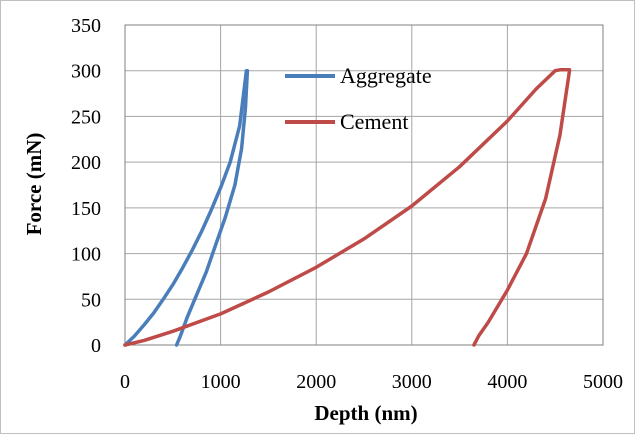  What do you see at coordinates (96, 346) in the screenshot?
I see `y-tick-label: 0` at bounding box center [96, 346].